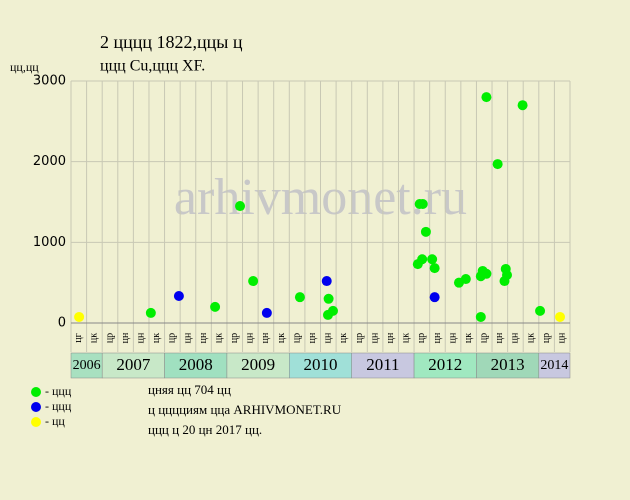  I want to click on year-label: 2008, so click(196, 364).